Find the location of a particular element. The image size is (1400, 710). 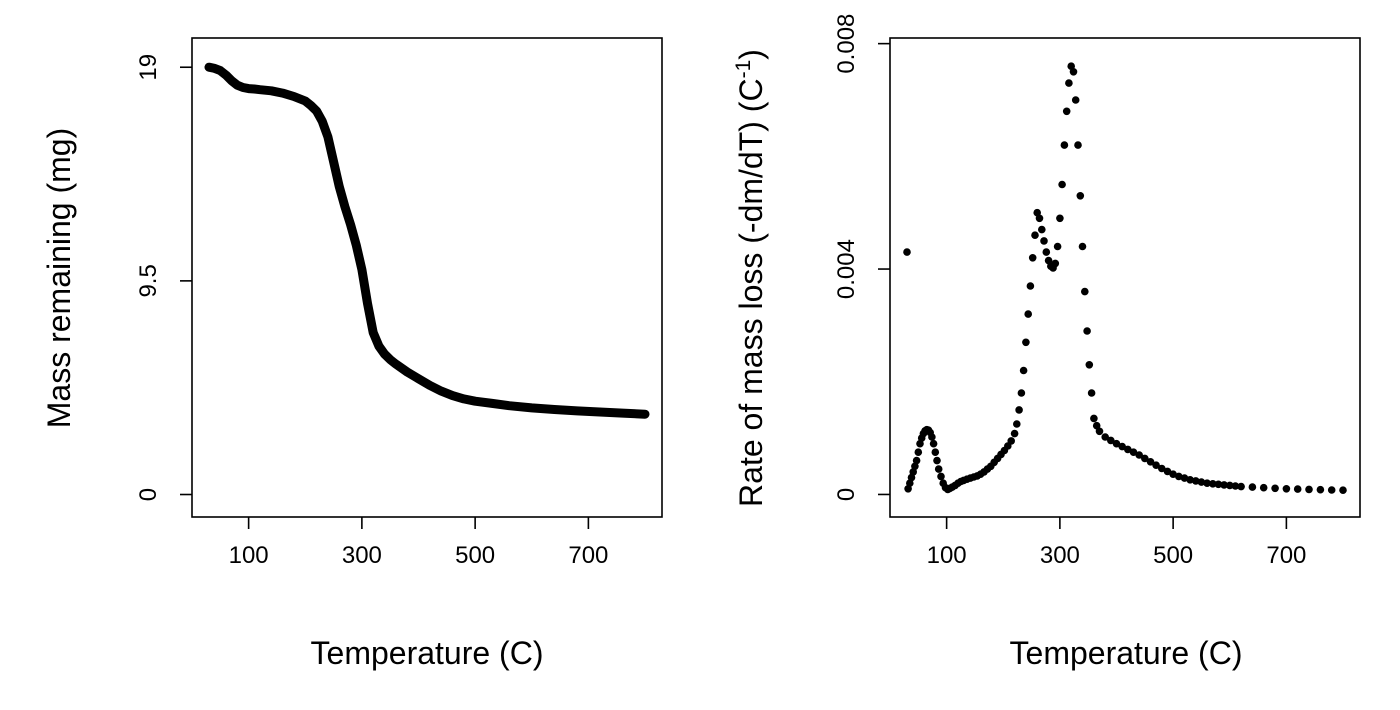

y-axis-label-main: Rate of mass loss (-dm/dT) (C is located at coordinates (751, 292).